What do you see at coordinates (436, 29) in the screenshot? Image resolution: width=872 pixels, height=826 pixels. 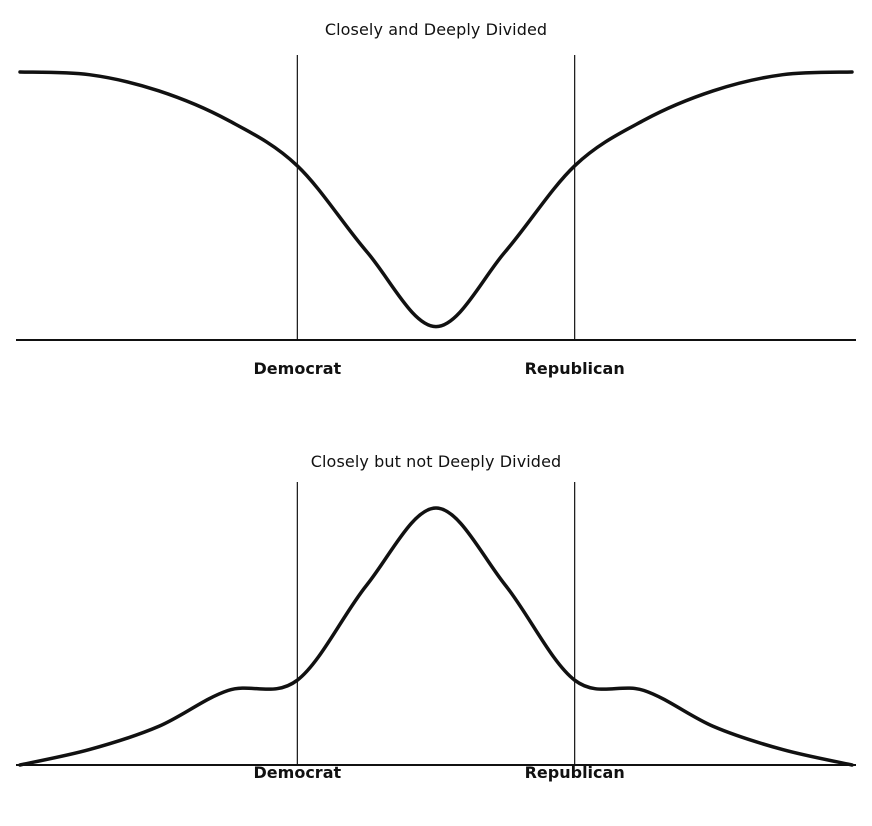 I see `chart-title: Closely and Deeply Divided` at bounding box center [436, 29].